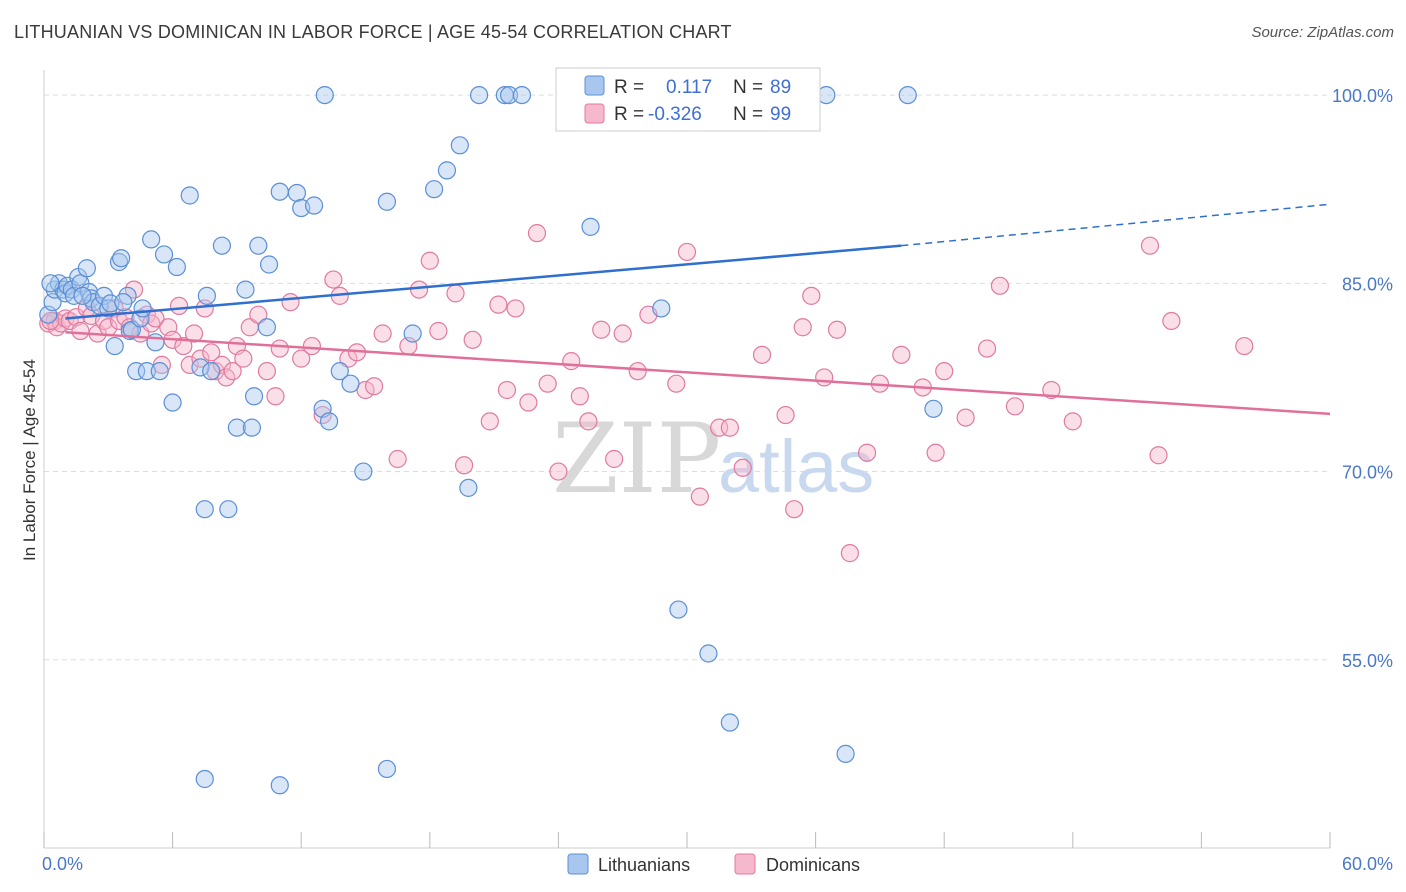 The image size is (1406, 892). Describe the element at coordinates (594, 85) in the screenshot. I see `lithuanian-swatch` at that location.